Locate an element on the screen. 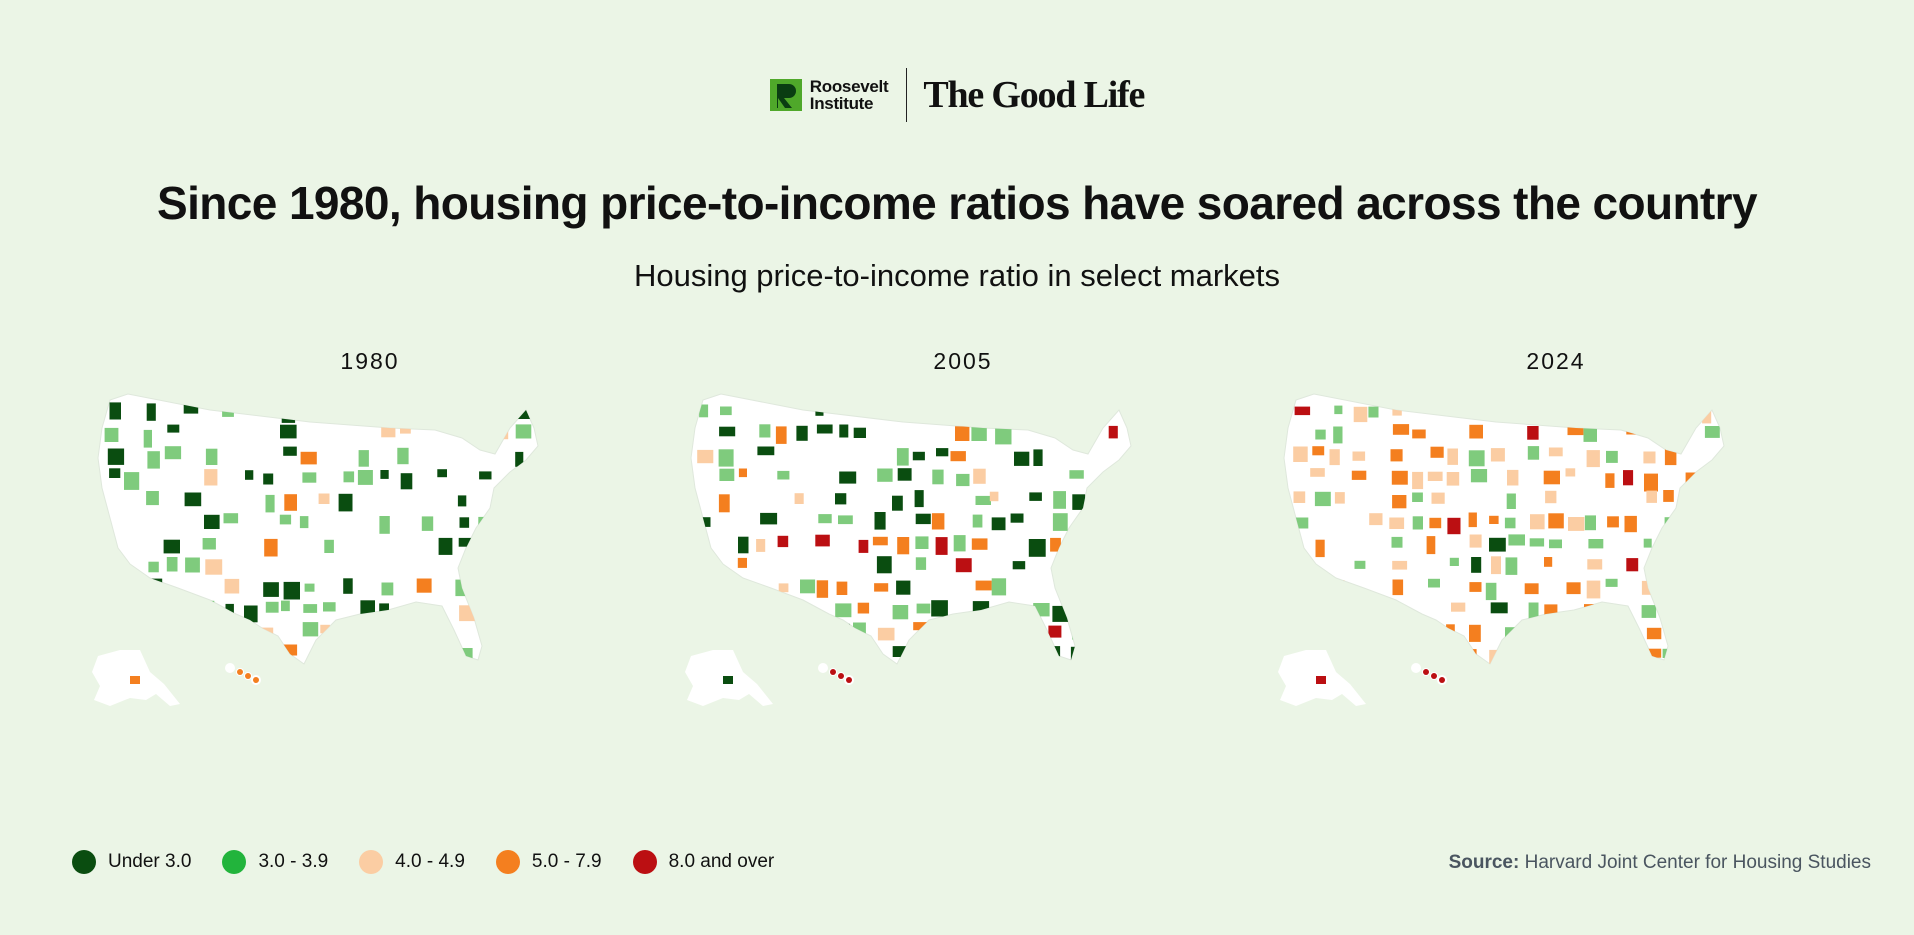 This screenshot has width=1914, height=935. brand-name: Roosevelt Institute is located at coordinates (849, 95).